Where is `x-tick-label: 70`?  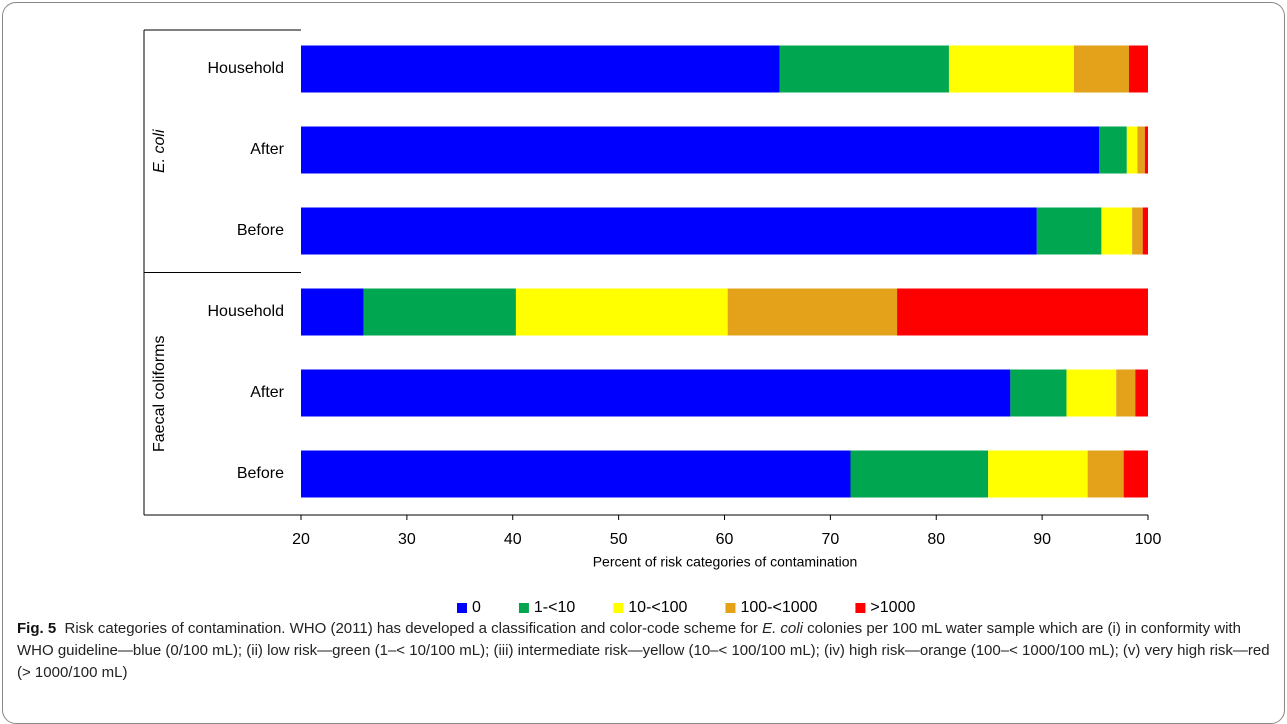
x-tick-label: 70 is located at coordinates (830, 539).